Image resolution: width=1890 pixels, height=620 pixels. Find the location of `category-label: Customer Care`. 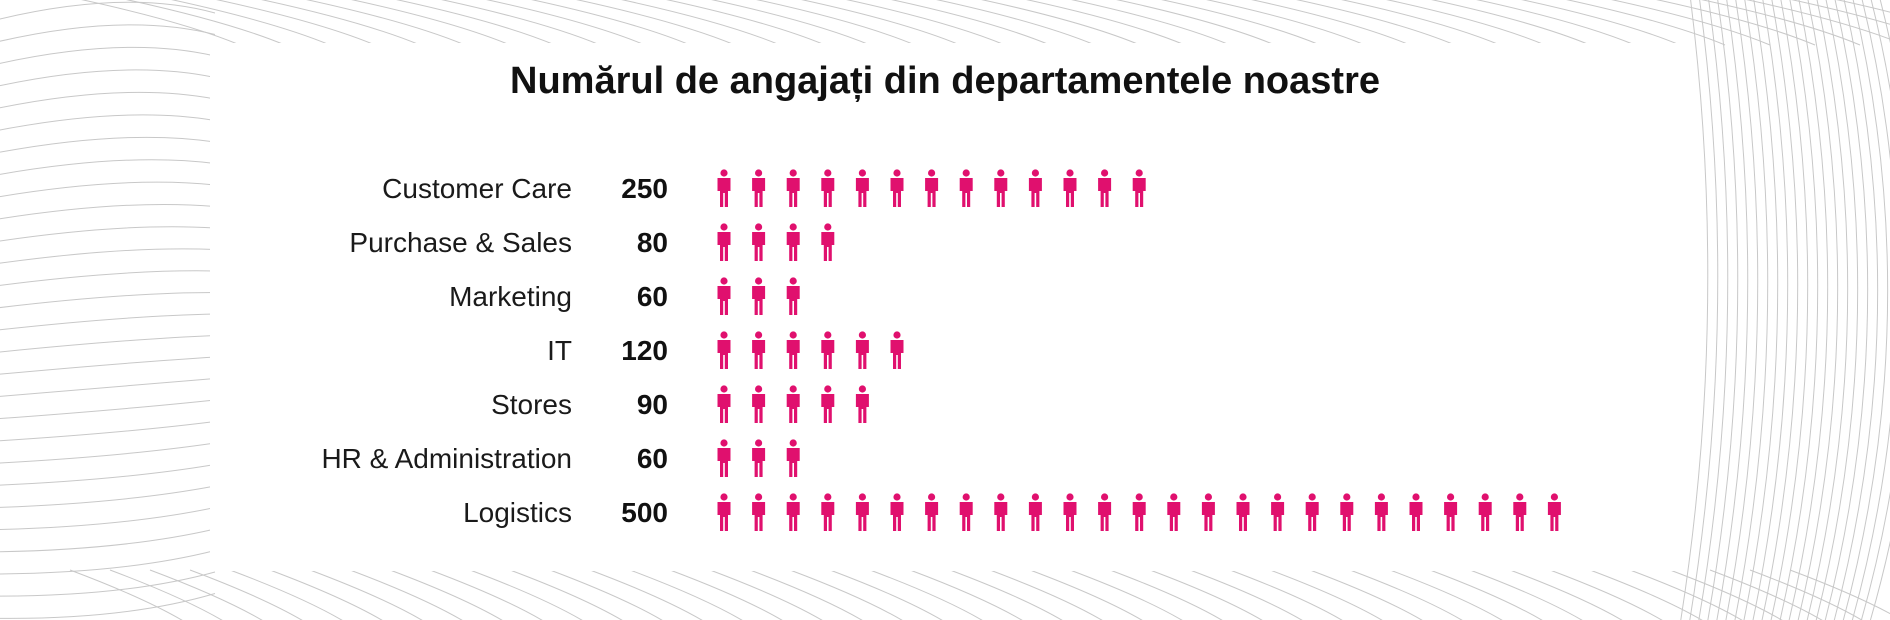

category-label: Customer Care is located at coordinates (477, 188).